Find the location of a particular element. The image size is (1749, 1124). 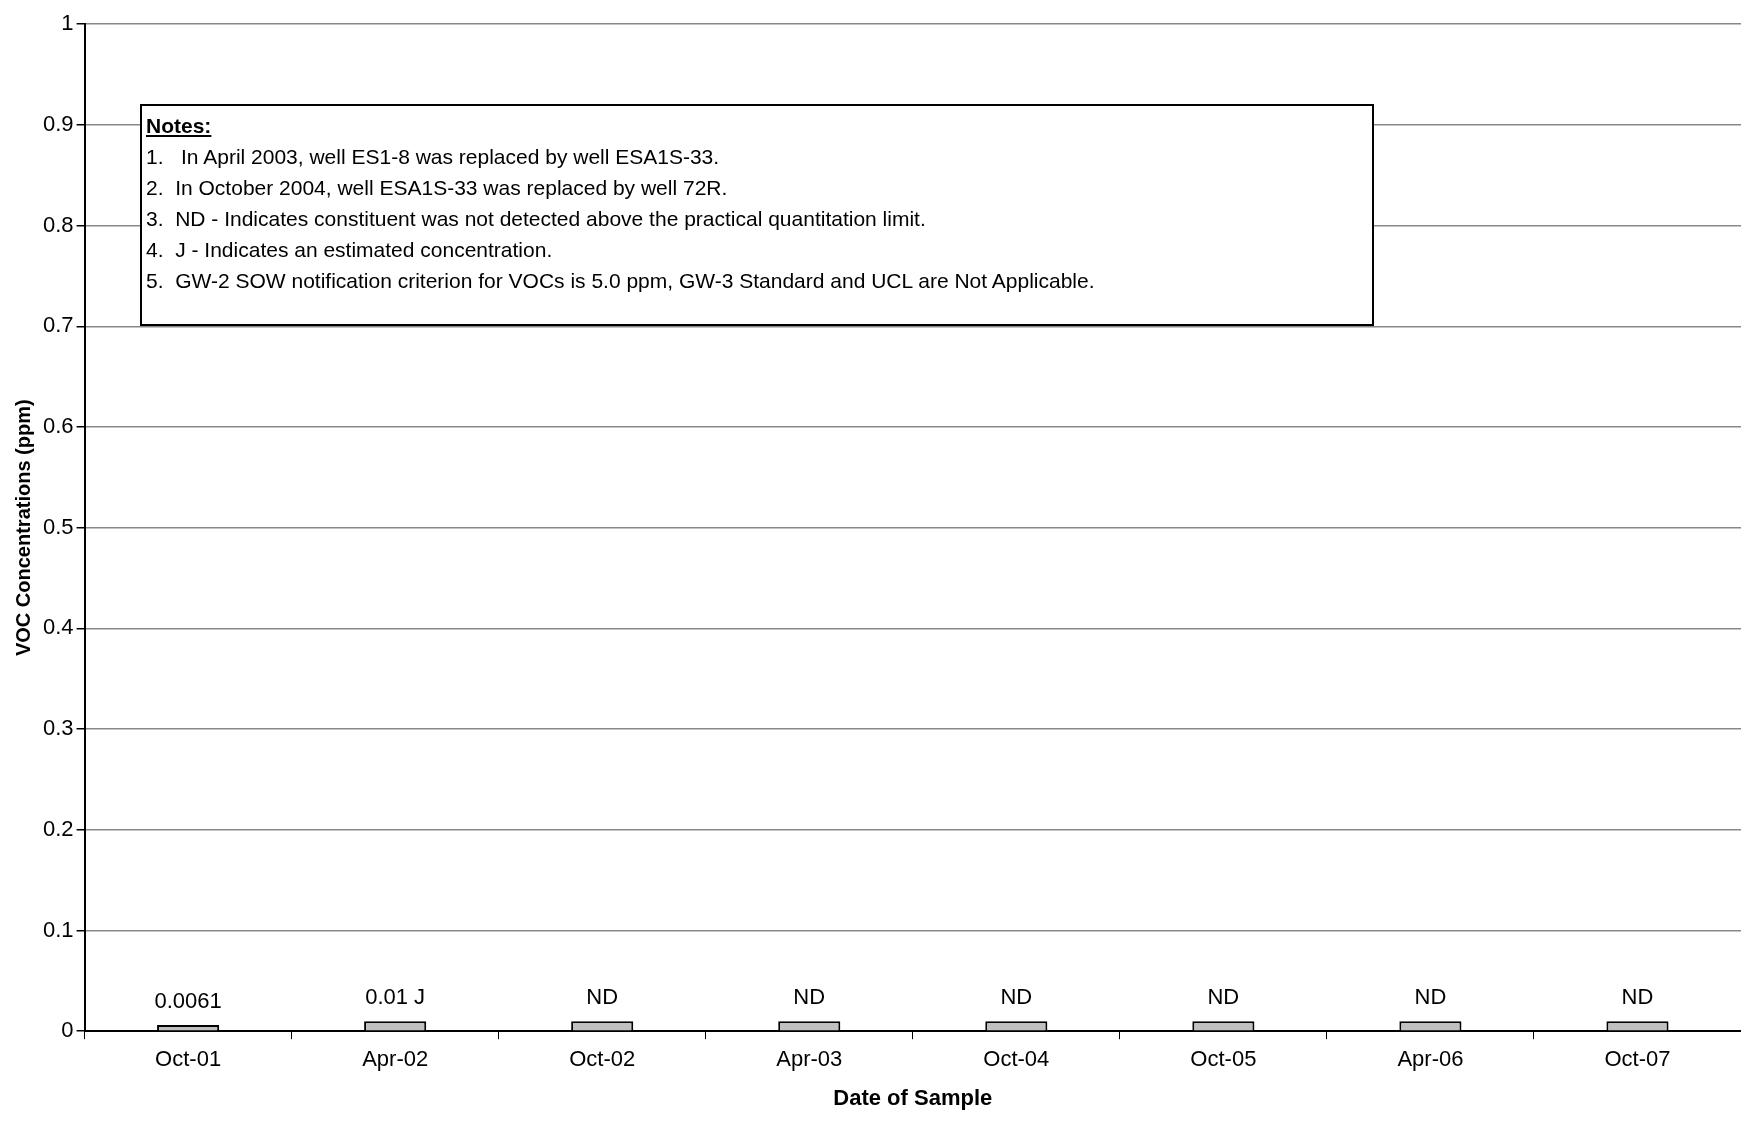

data-label: 0.0061 is located at coordinates (188, 1001).